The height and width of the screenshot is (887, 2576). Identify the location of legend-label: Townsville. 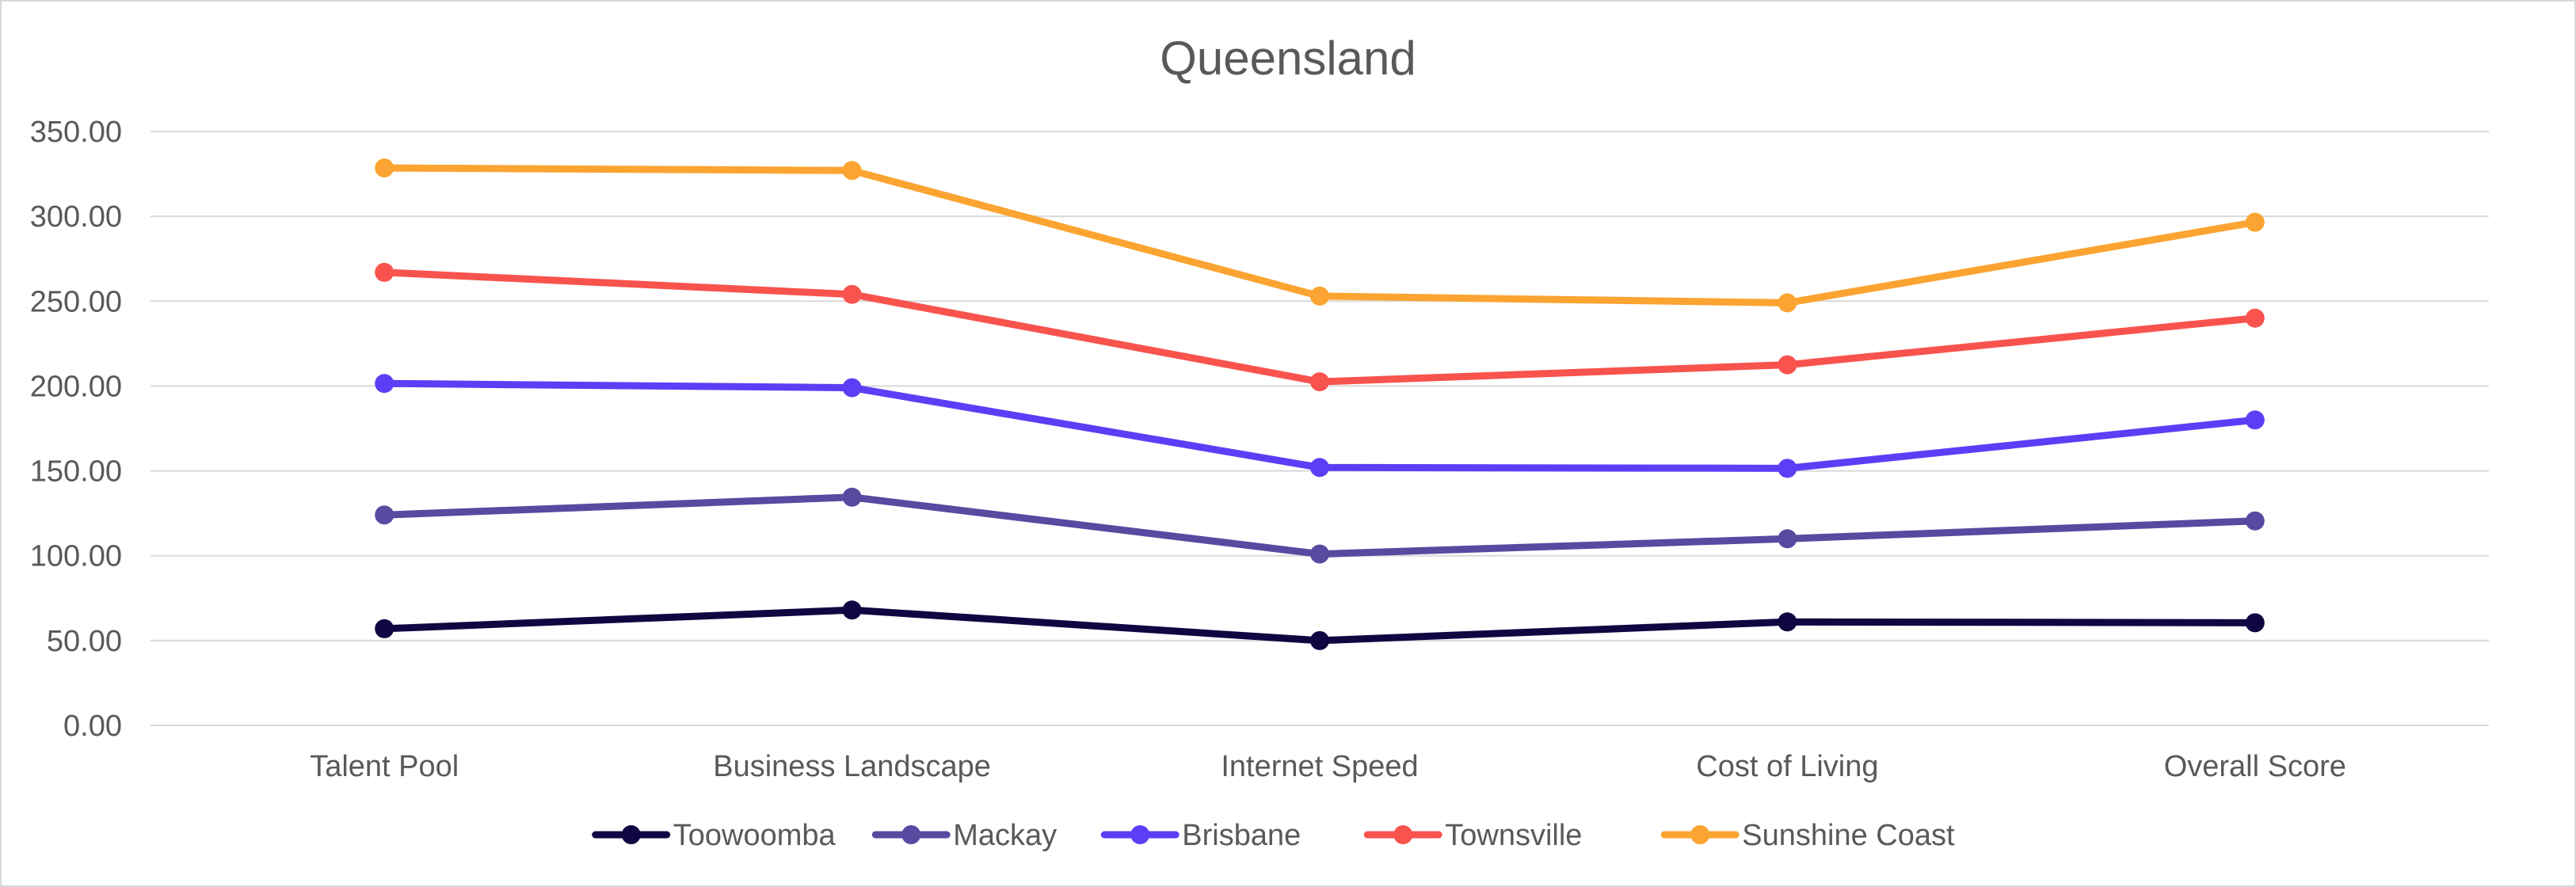
(1513, 835).